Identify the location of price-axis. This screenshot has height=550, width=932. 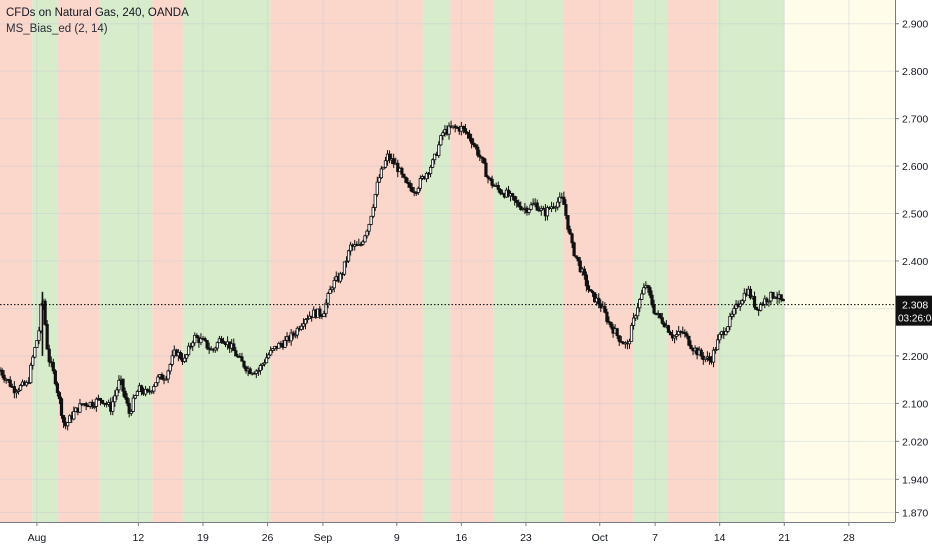
(913, 275).